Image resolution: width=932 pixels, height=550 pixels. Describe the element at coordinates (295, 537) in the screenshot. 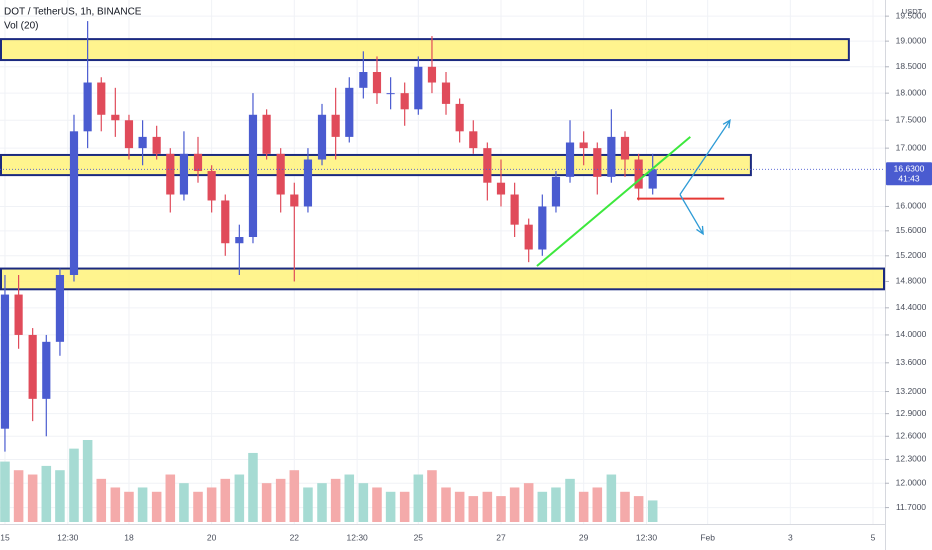

I see `x-tick-label: 22` at that location.